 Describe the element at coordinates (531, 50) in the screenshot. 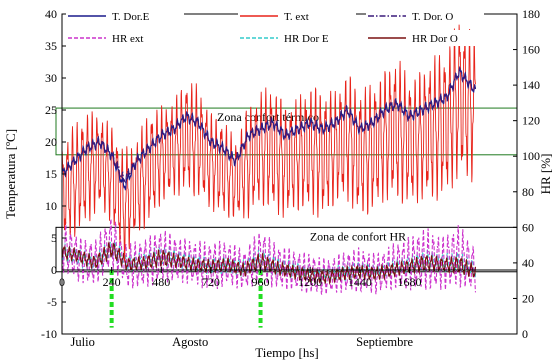

I see `y2-tick-label-8: 160` at that location.